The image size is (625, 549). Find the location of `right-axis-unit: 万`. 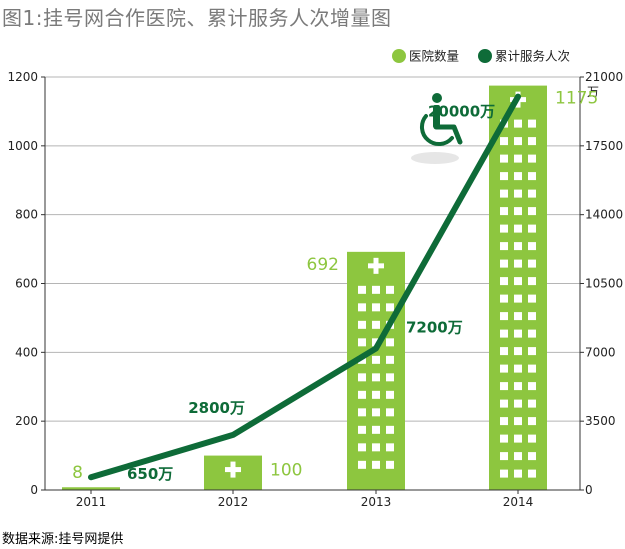

right-axis-unit: 万 is located at coordinates (593, 92).